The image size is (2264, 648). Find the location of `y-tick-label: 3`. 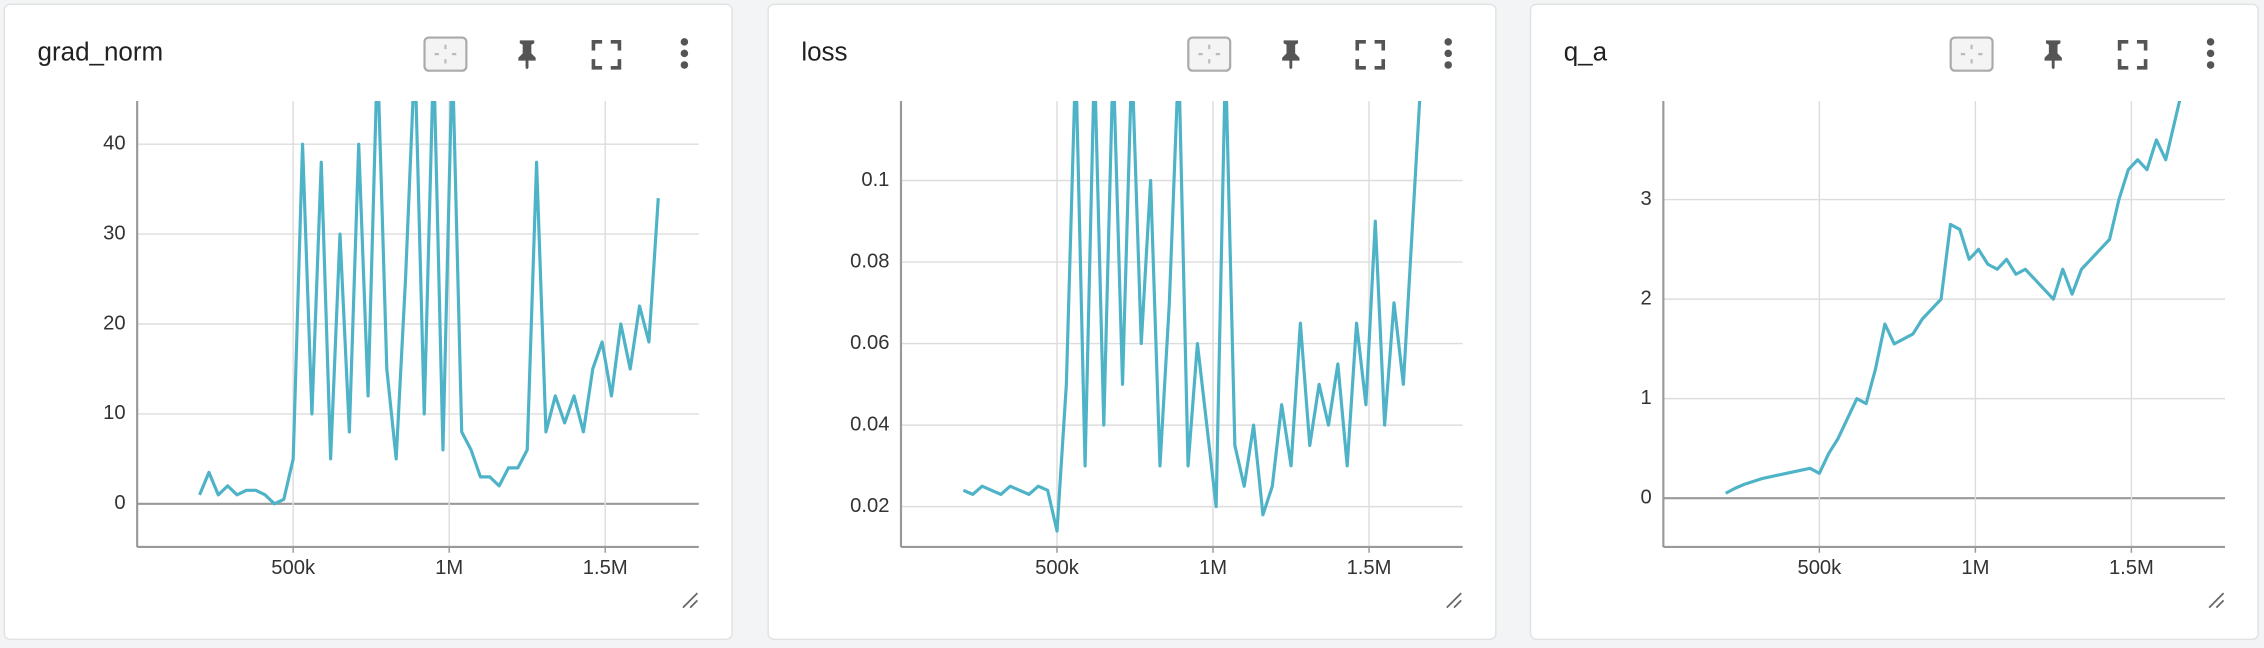

y-tick-label: 3 is located at coordinates (1646, 199).